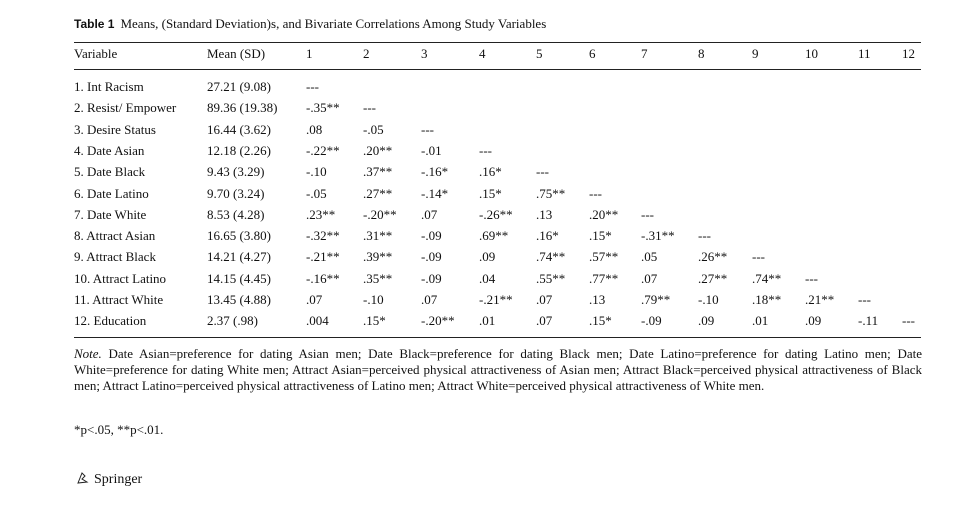 Image resolution: width=968 pixels, height=509 pixels. What do you see at coordinates (94, 24) in the screenshot?
I see `table-label: Table 1` at bounding box center [94, 24].